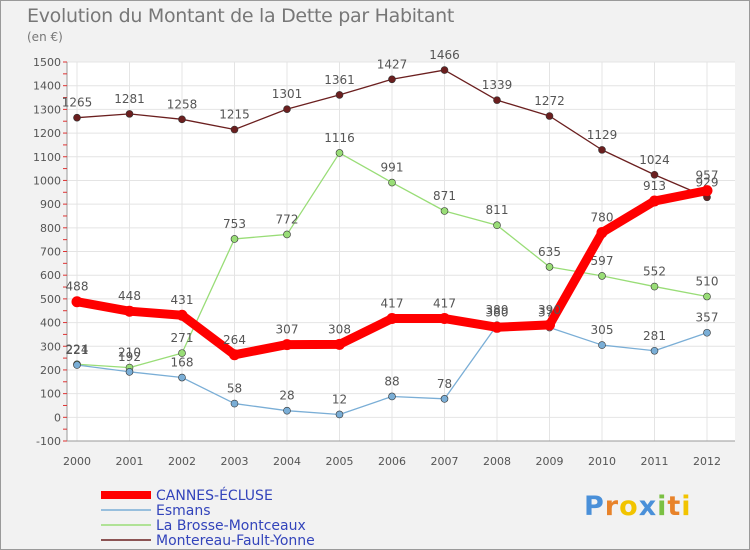 Image resolution: width=750 pixels, height=550 pixels. I want to click on data-label: 871, so click(444, 196).